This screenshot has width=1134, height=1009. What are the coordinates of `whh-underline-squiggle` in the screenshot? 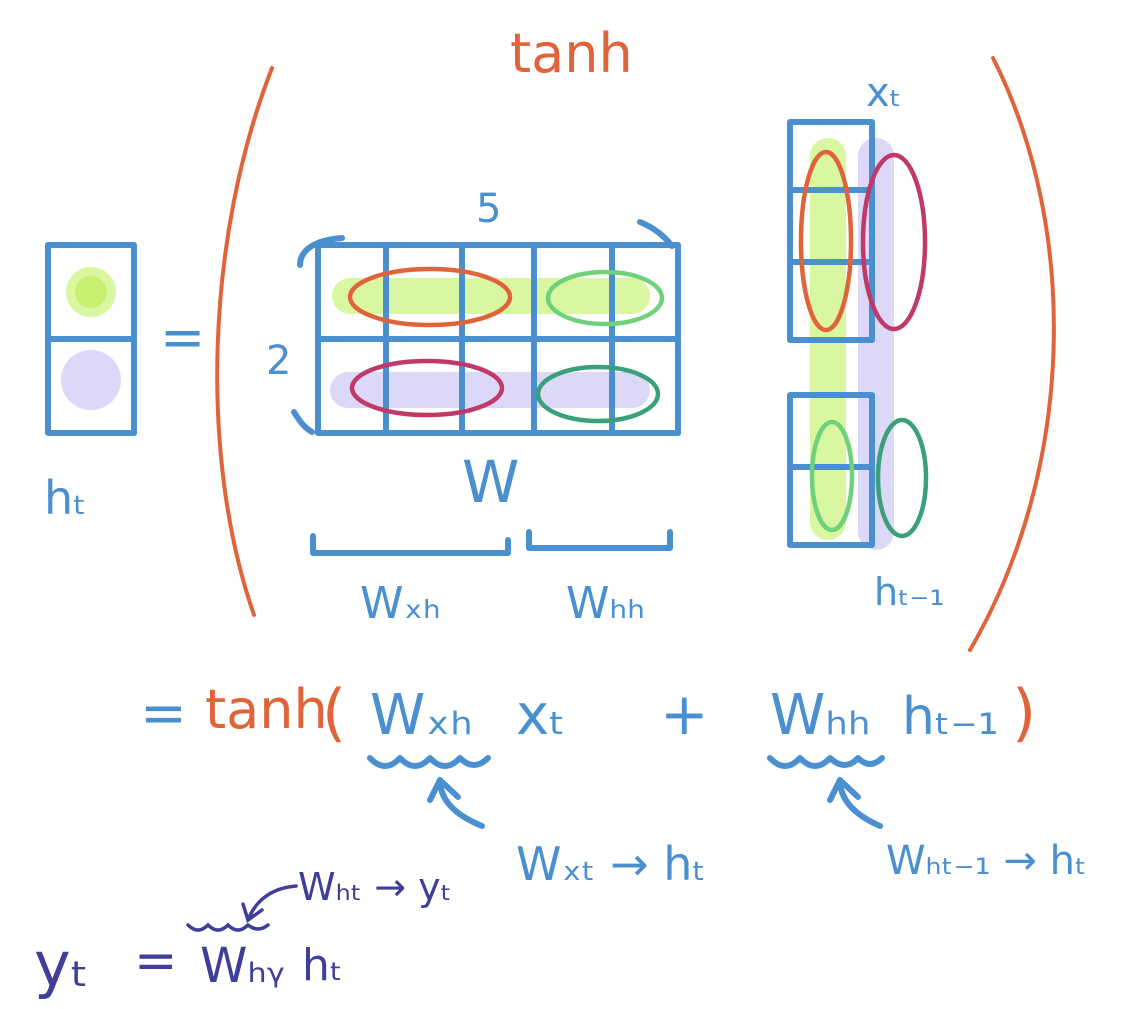 It's located at (826, 762).